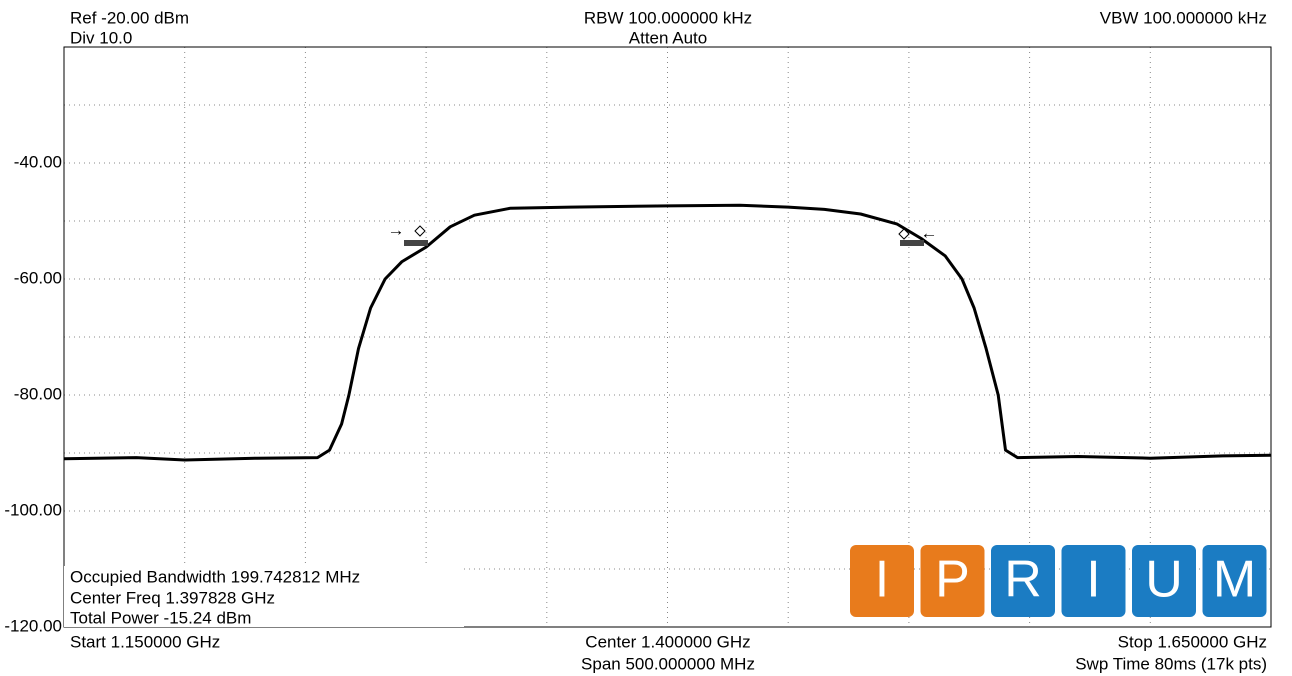  What do you see at coordinates (33, 509) in the screenshot?
I see `y-tick-label: -100.00` at bounding box center [33, 509].